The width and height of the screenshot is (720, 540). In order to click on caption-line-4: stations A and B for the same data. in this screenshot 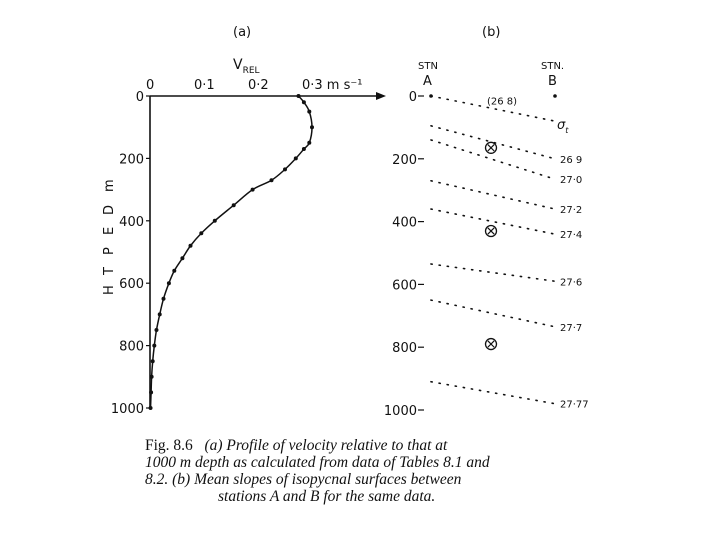, I will do `click(327, 496)`.